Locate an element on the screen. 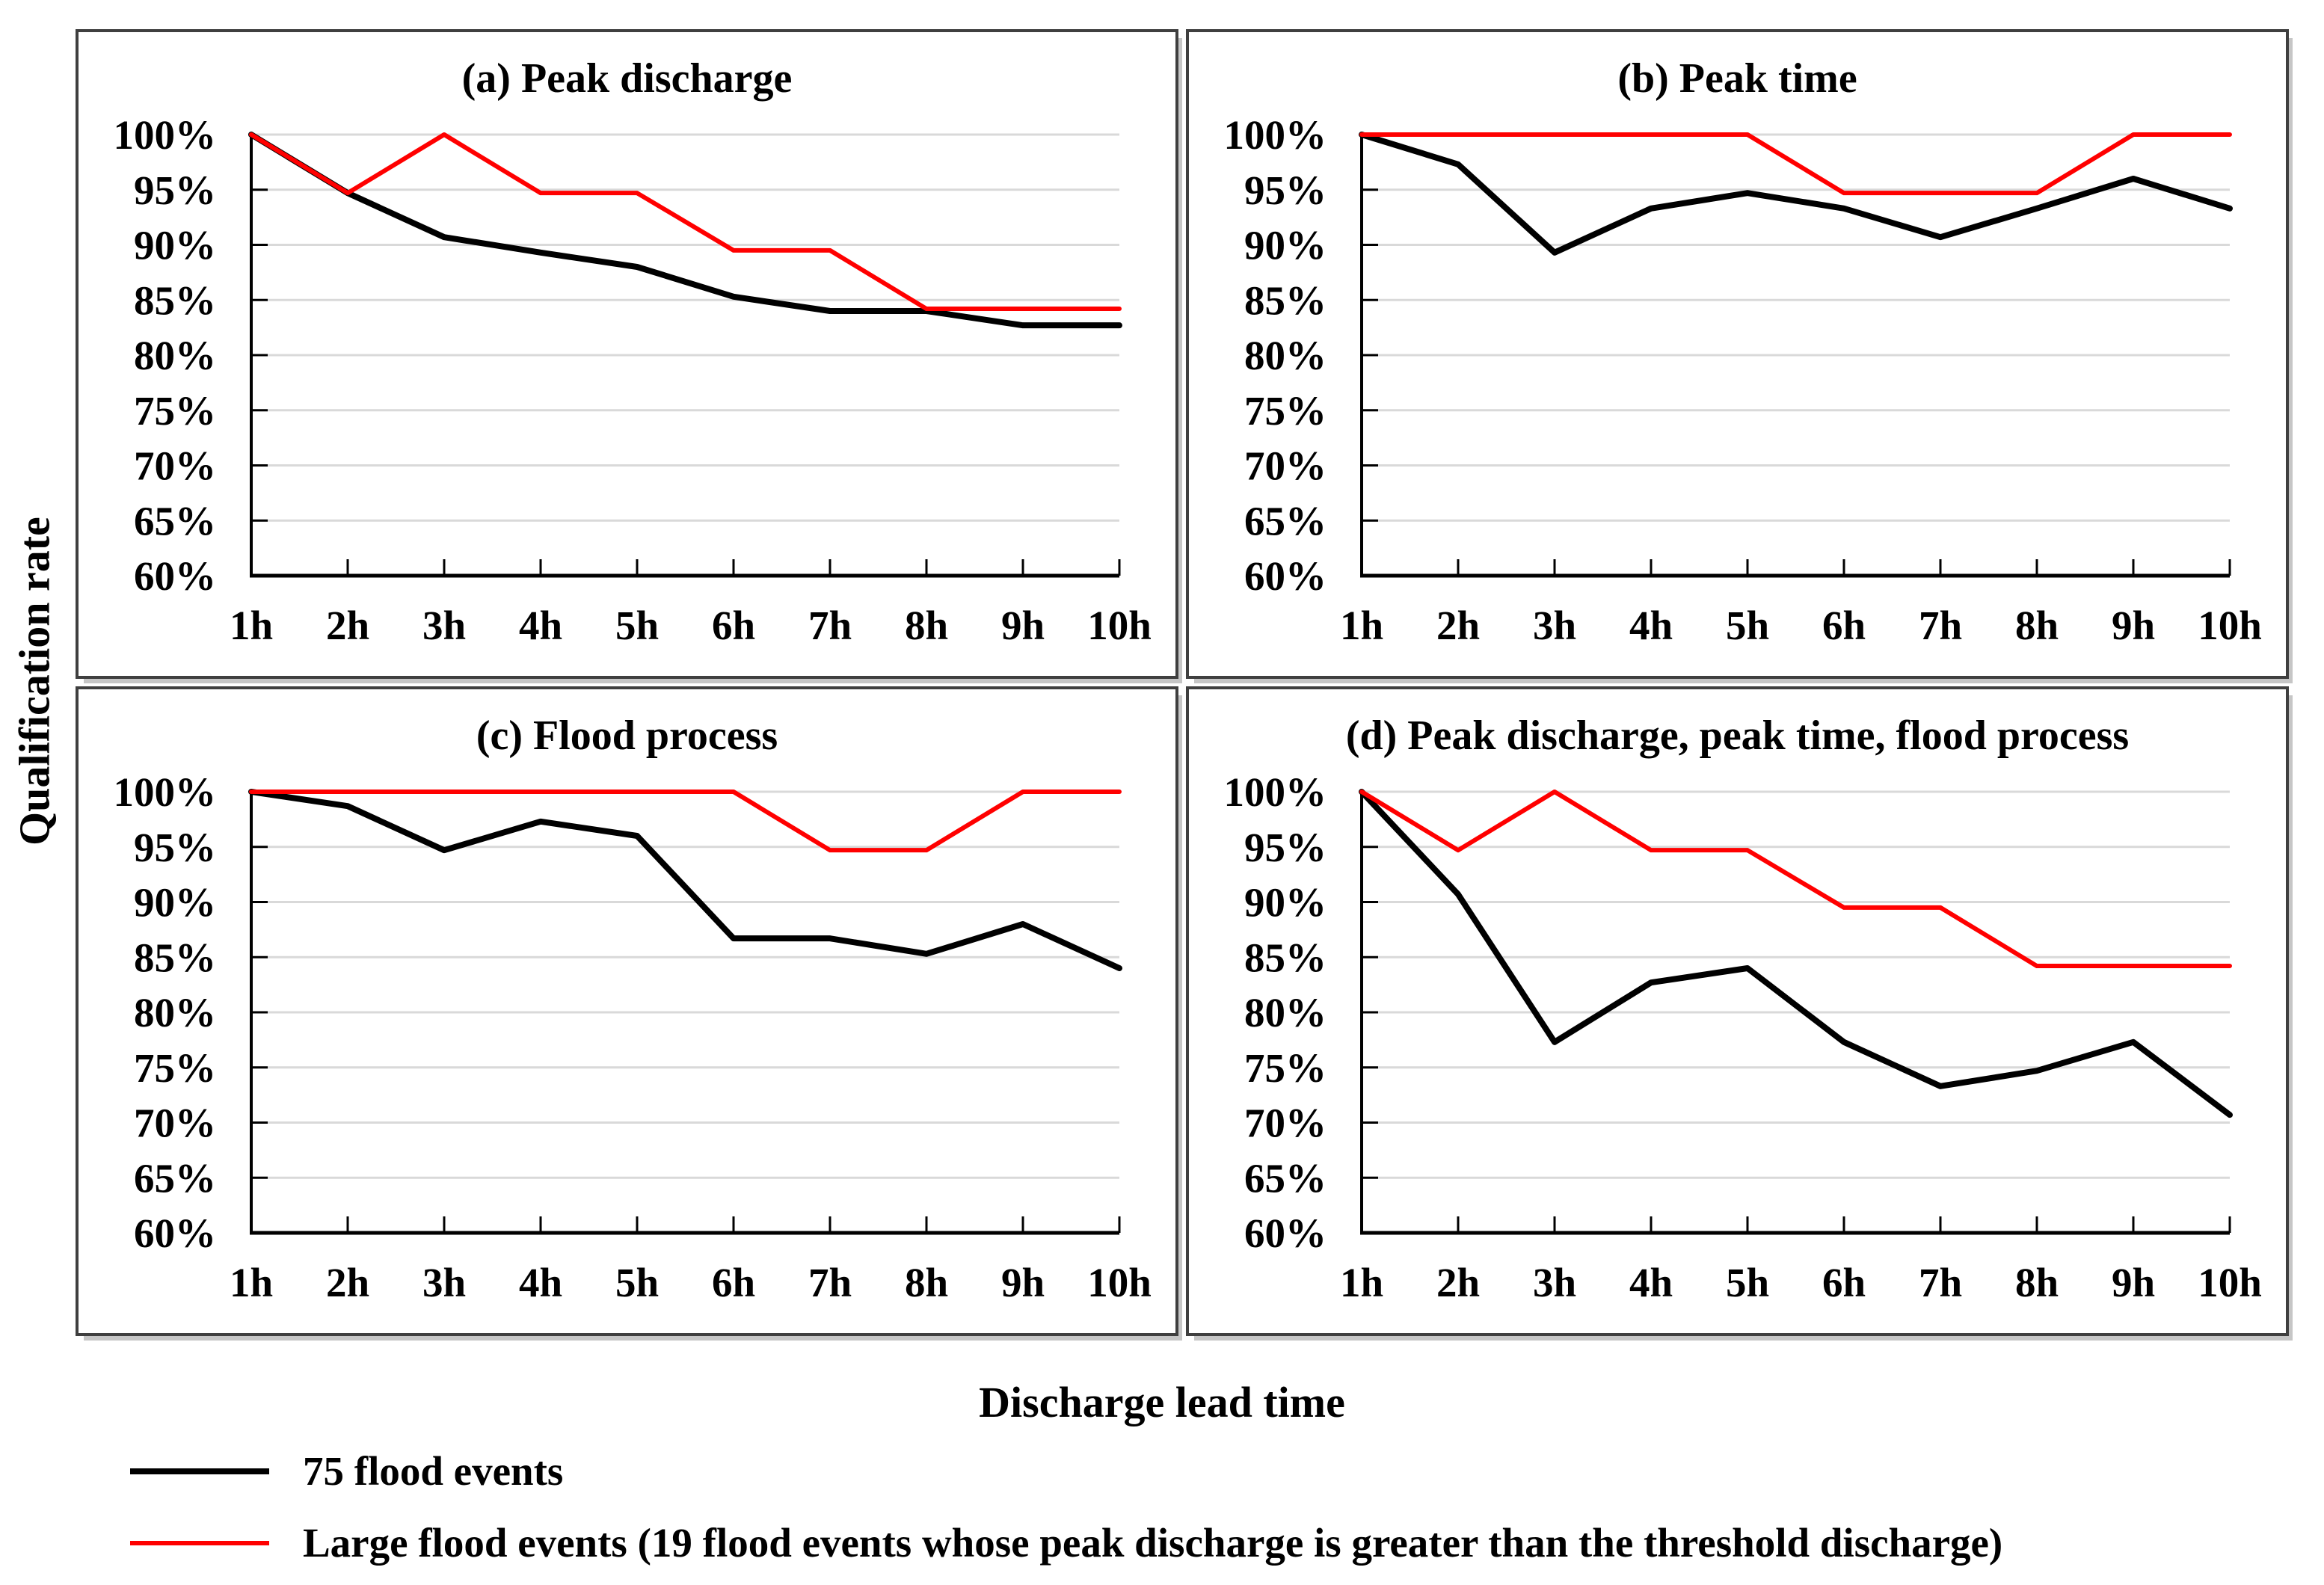  y-axis-title: Qualification rate is located at coordinates (34, 681).